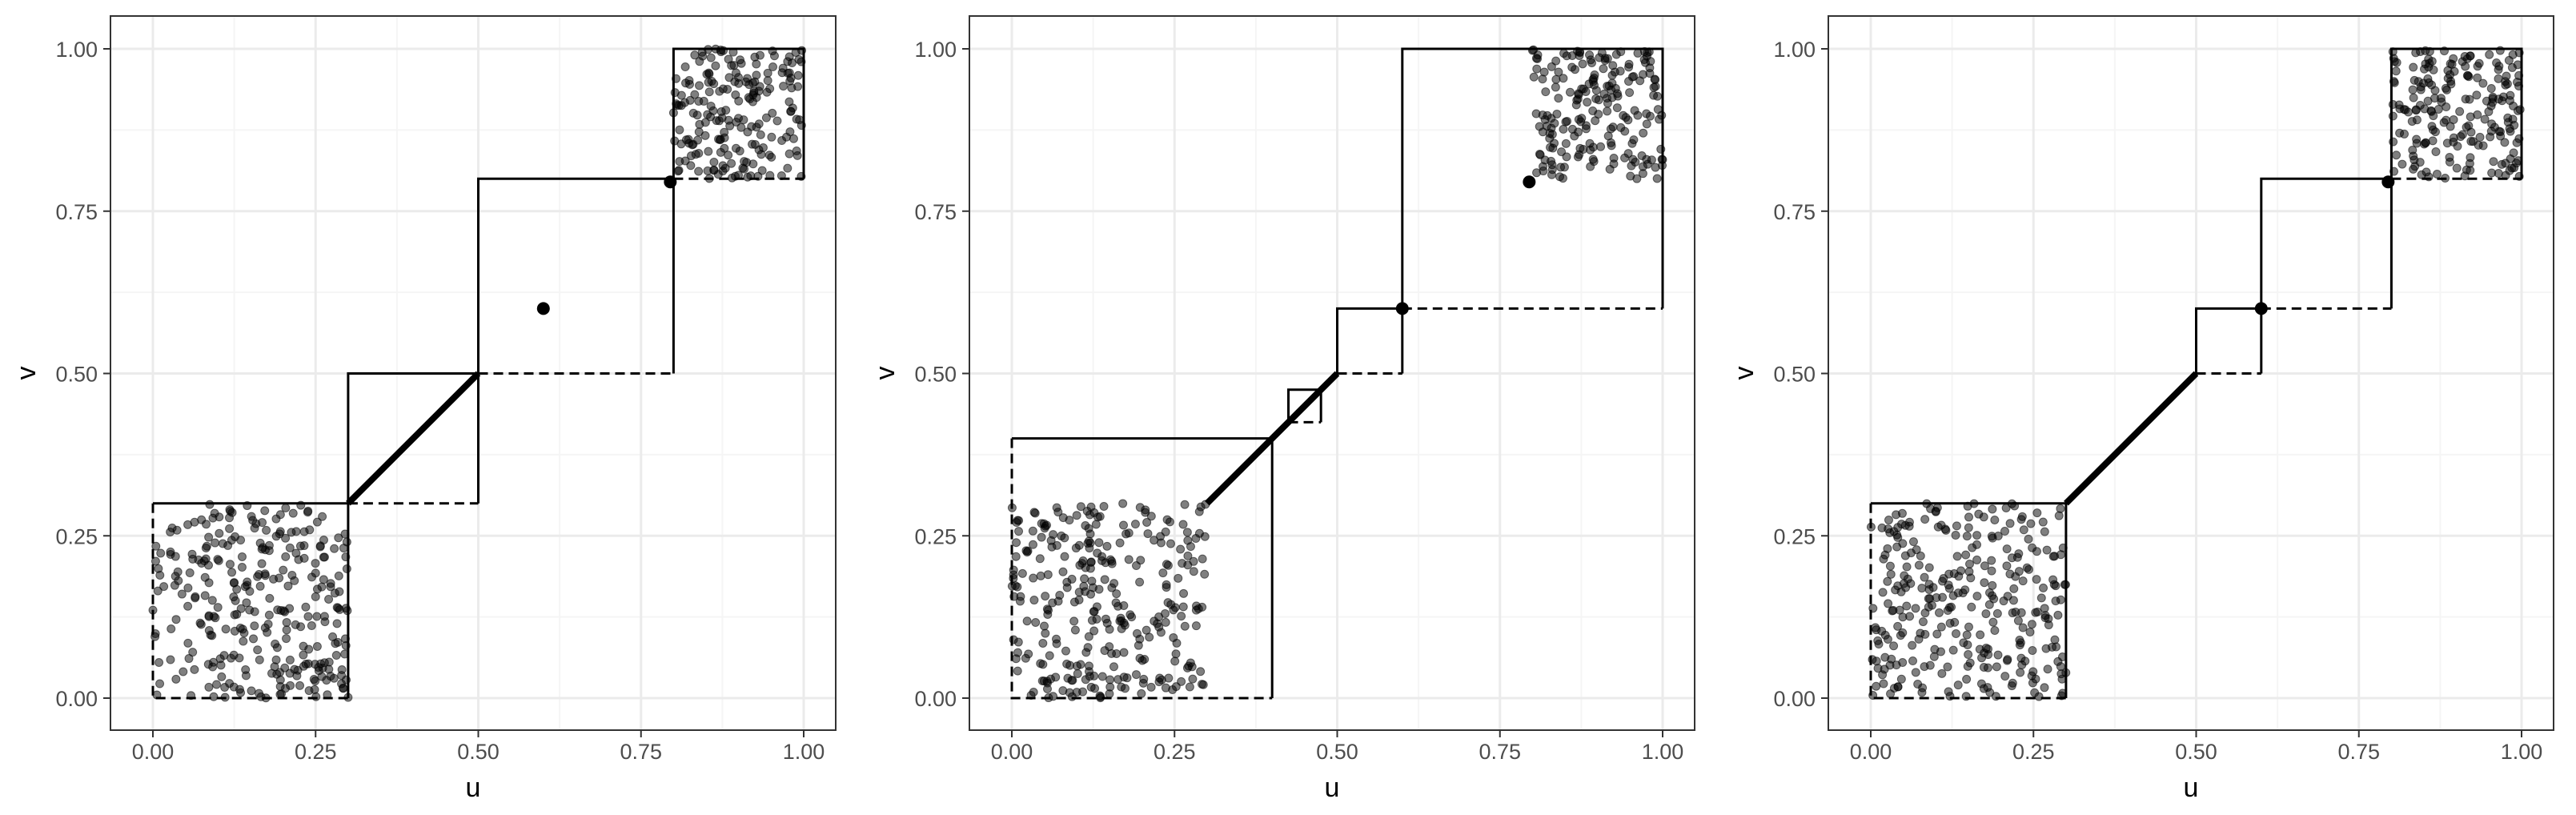  What do you see at coordinates (543, 308) in the screenshot?
I see `marker-point` at bounding box center [543, 308].